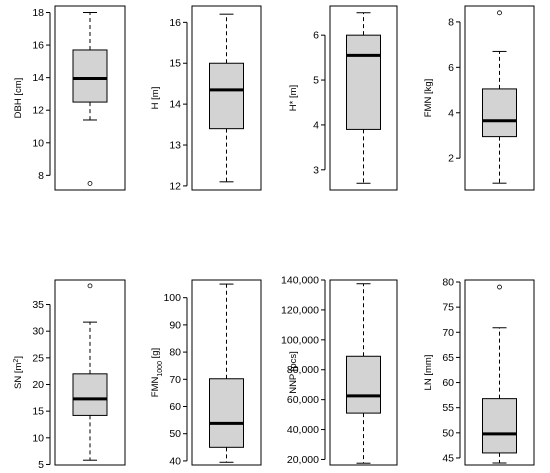 Image resolution: width=550 pixels, height=473 pixels. I want to click on chart-panel: 5 10 15 20 25 30 35 SN [m2], so click(69, 375).